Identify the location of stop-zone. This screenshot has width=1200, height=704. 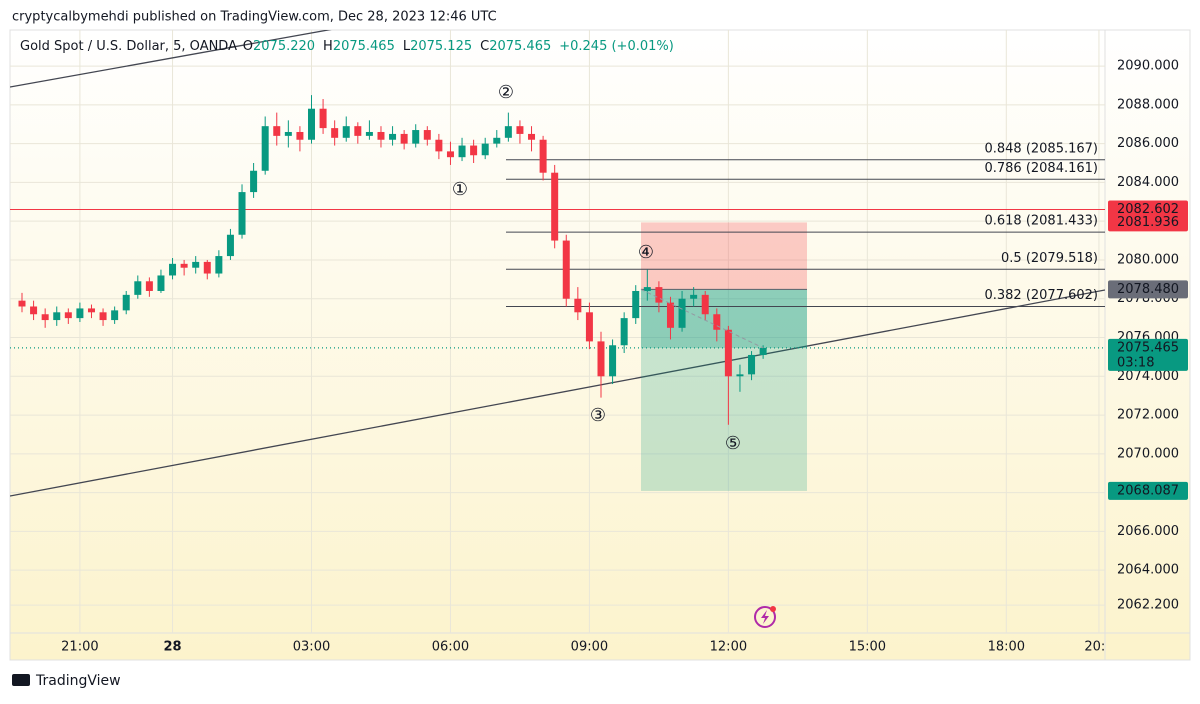
(724, 256).